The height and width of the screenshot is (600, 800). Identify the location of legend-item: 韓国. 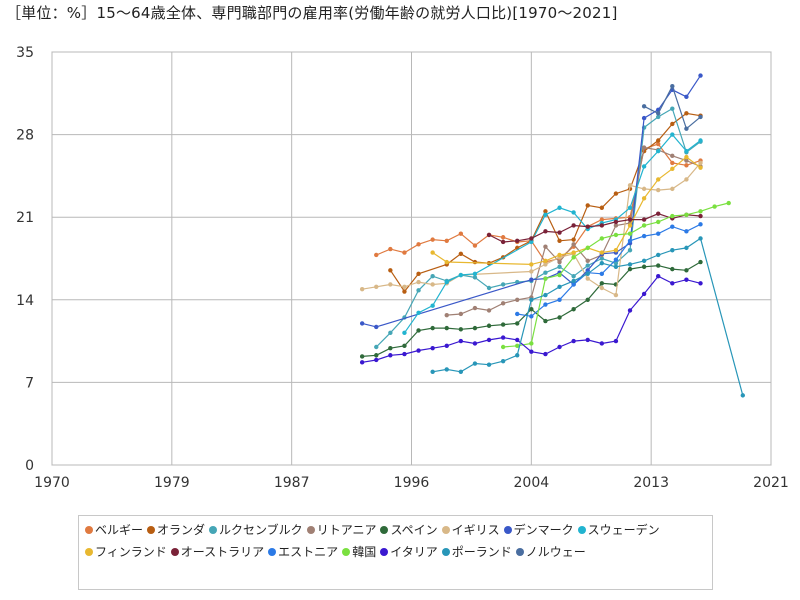
(359, 551).